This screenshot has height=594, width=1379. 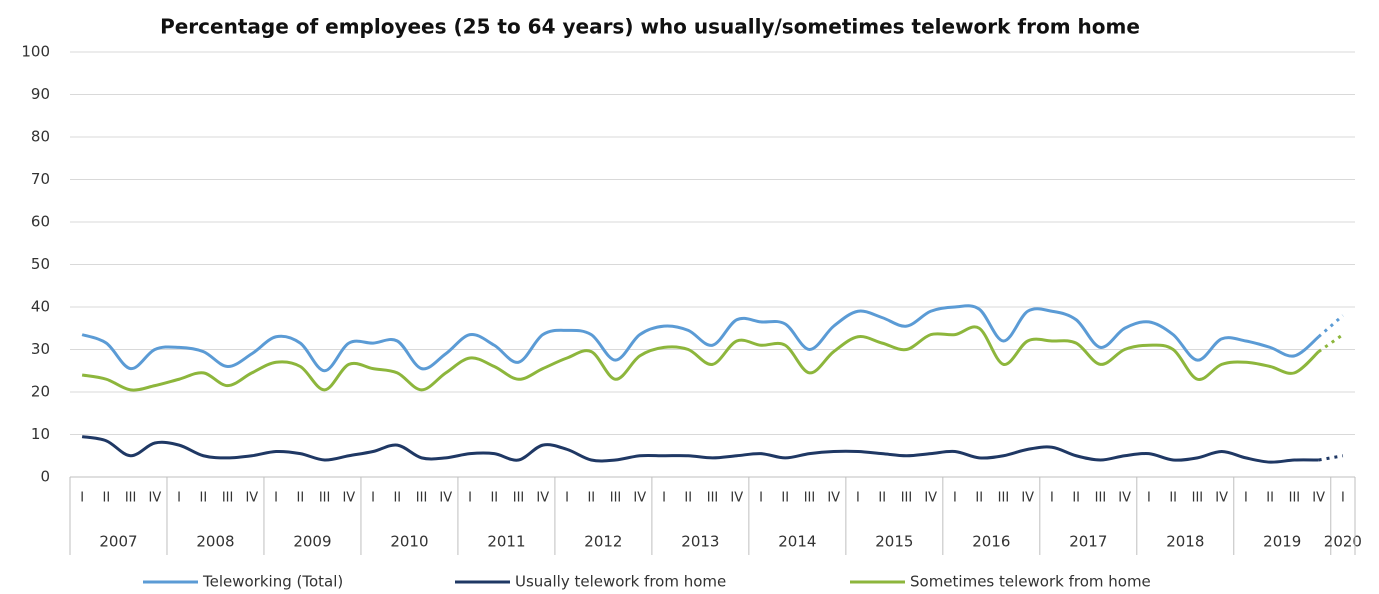 I want to click on y-tick-label: 30, so click(x=40, y=349).